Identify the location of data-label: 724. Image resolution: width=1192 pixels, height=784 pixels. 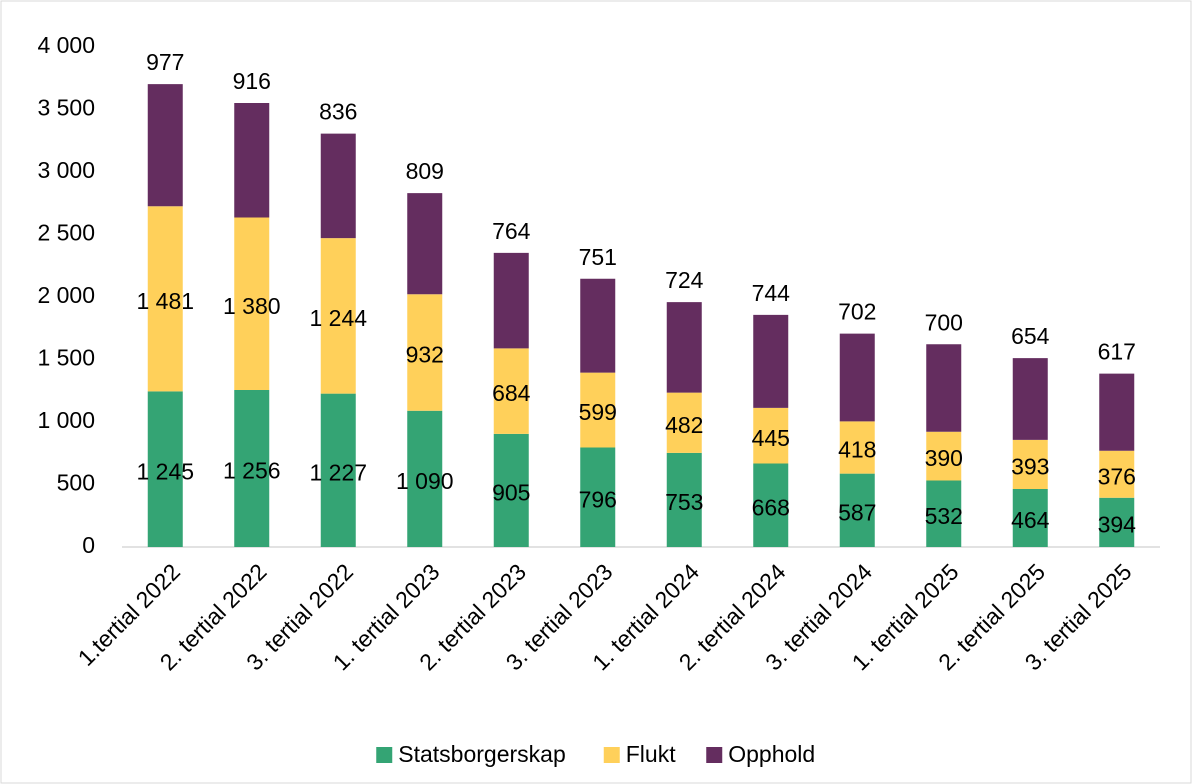
(684, 280).